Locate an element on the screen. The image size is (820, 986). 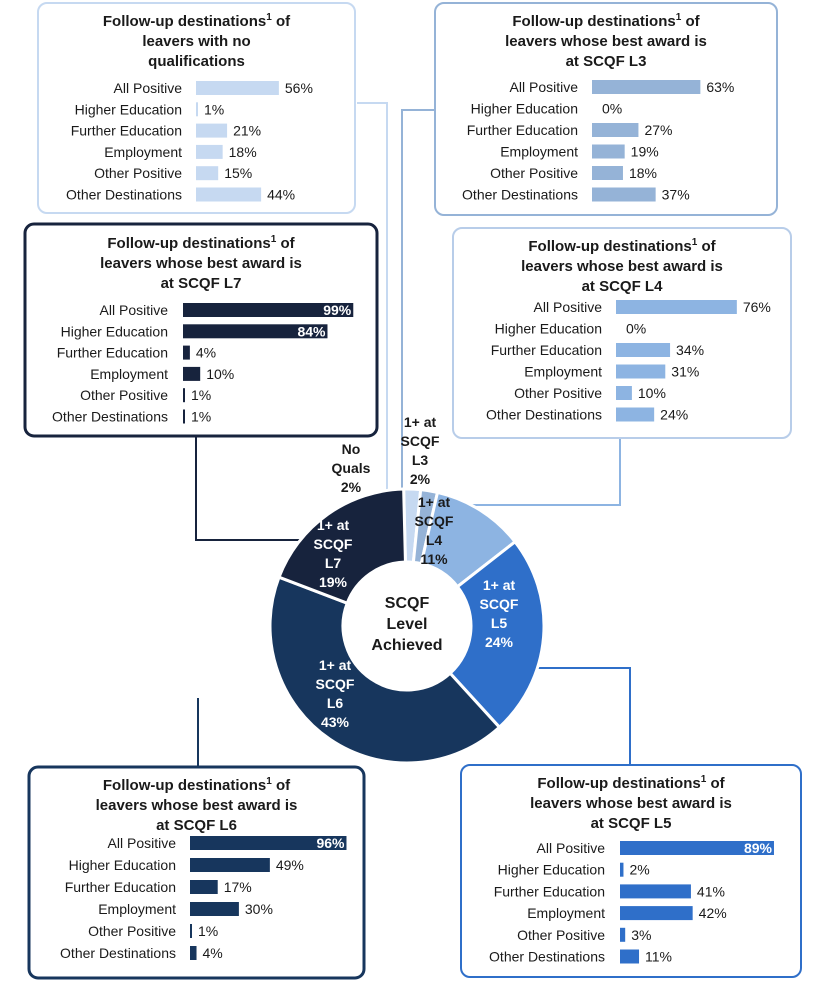
category-label: All Positive is located at coordinates (544, 87).